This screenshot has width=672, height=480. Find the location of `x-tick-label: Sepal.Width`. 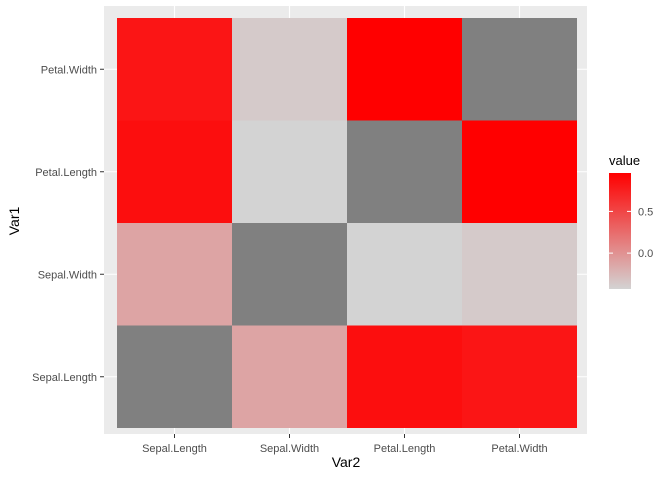

x-tick-label: Sepal.Width is located at coordinates (289, 449).